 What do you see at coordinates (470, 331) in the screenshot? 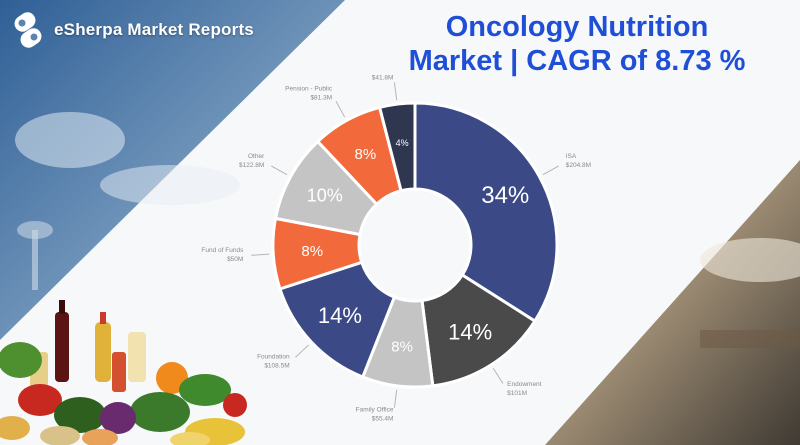
I see `slice-percent-label-1: 14%` at bounding box center [470, 331].